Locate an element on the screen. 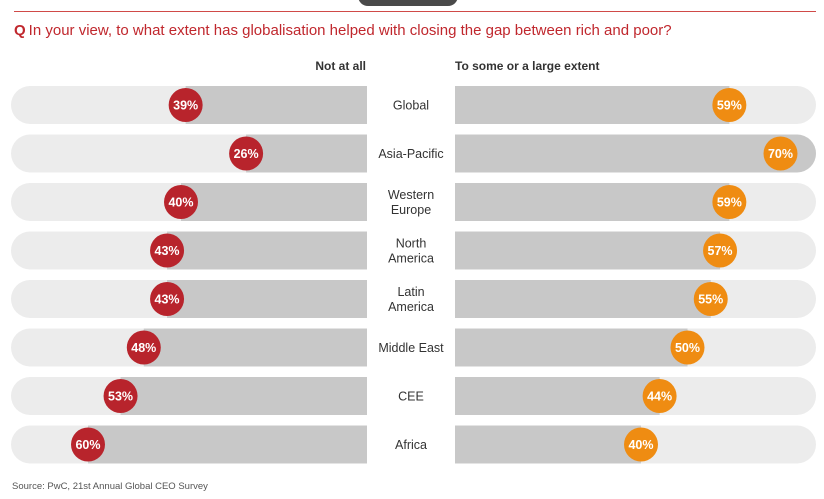 This screenshot has width=824, height=499. category-label: Global is located at coordinates (411, 106).